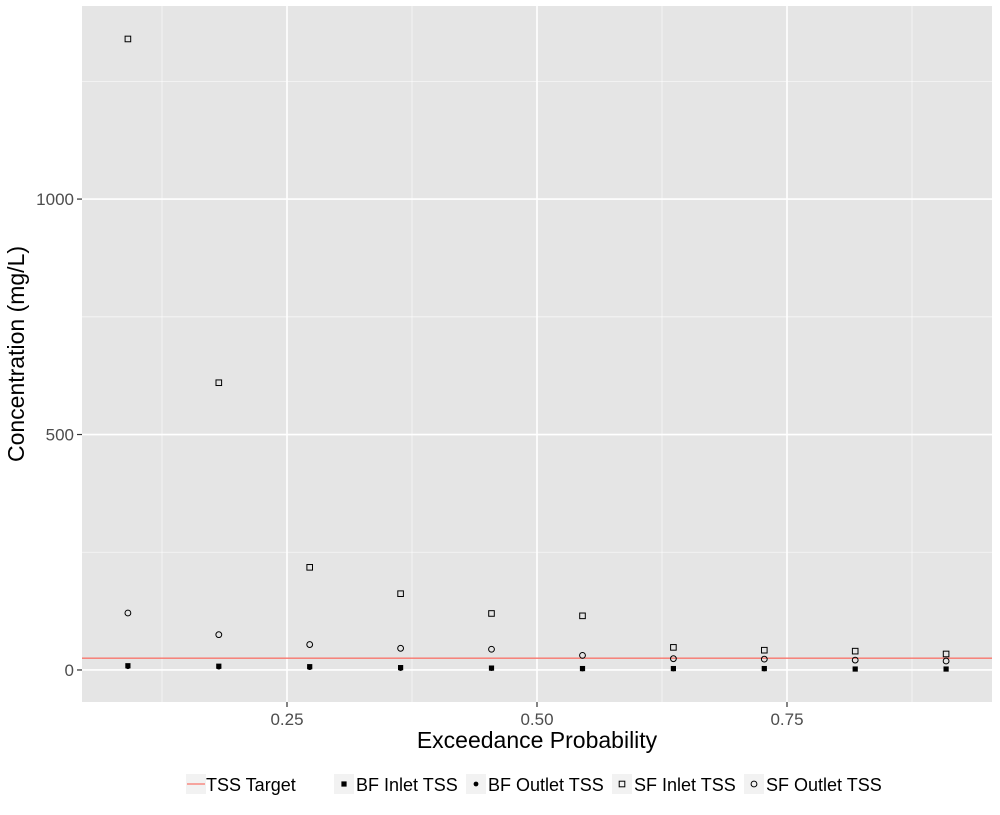  Describe the element at coordinates (286, 719) in the screenshot. I see `x-tick-label: 0.25` at that location.